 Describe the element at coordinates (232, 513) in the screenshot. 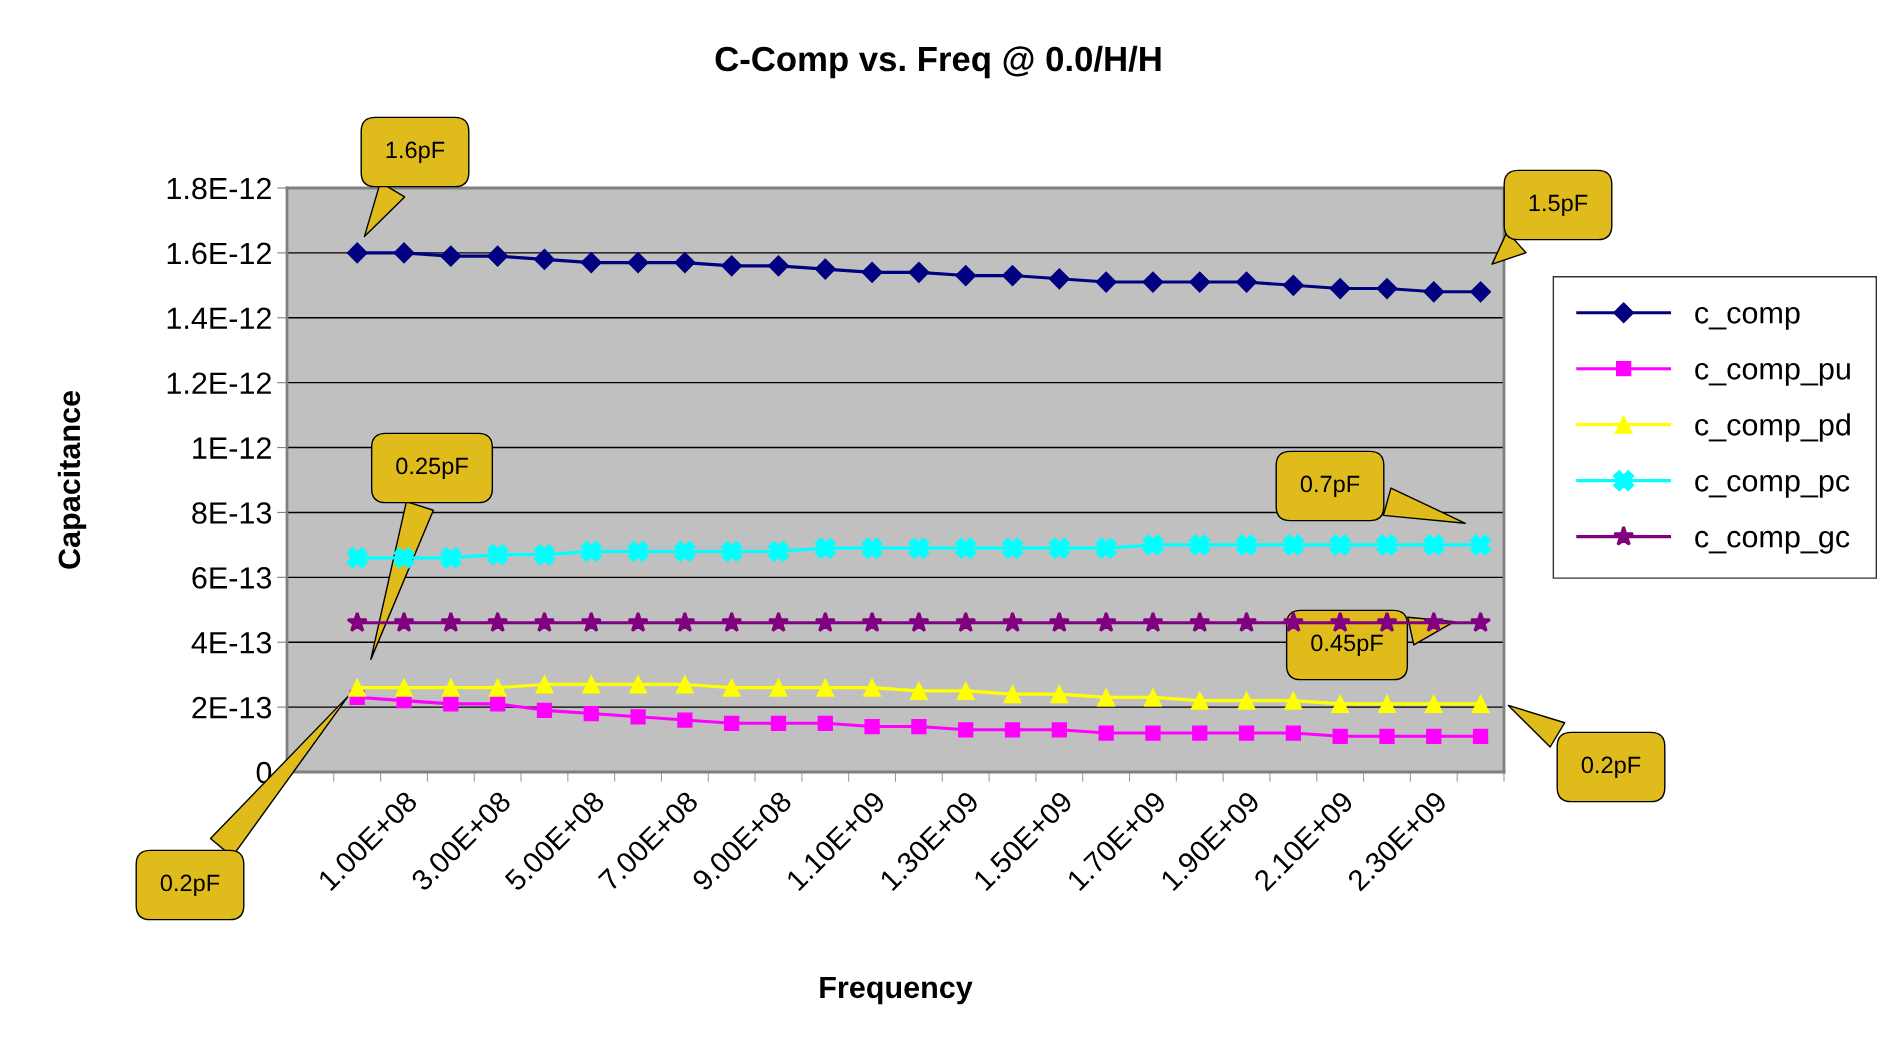

I see `y-tick-label: 8E-13` at that location.